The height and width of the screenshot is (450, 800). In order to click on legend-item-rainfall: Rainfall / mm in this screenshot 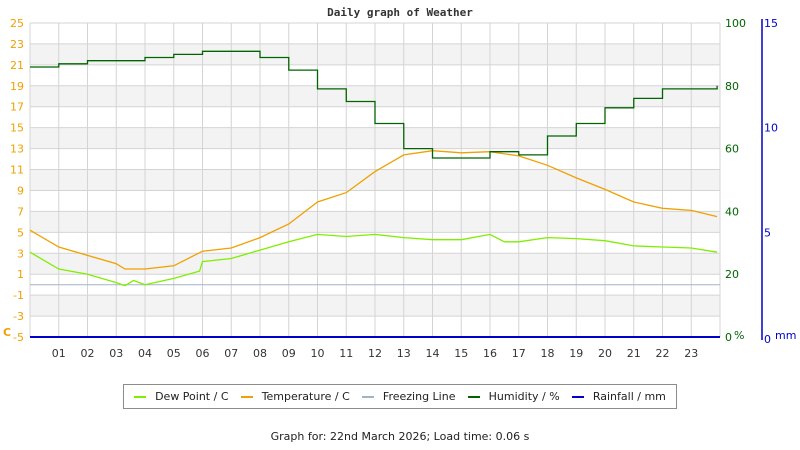, I will do `click(618, 396)`.